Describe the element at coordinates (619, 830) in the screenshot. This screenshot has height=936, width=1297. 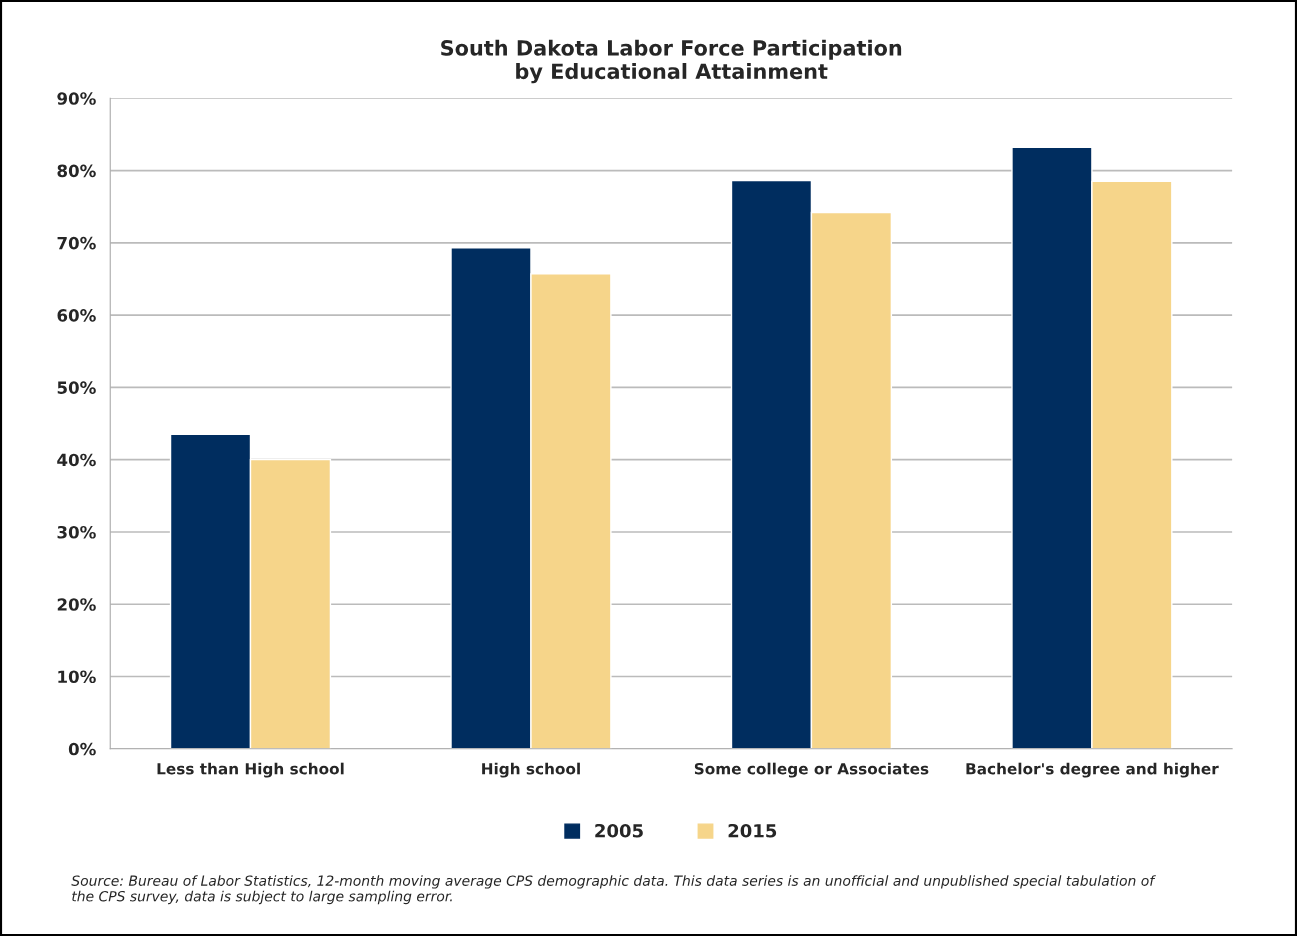
I see `legend-label: 2005` at that location.